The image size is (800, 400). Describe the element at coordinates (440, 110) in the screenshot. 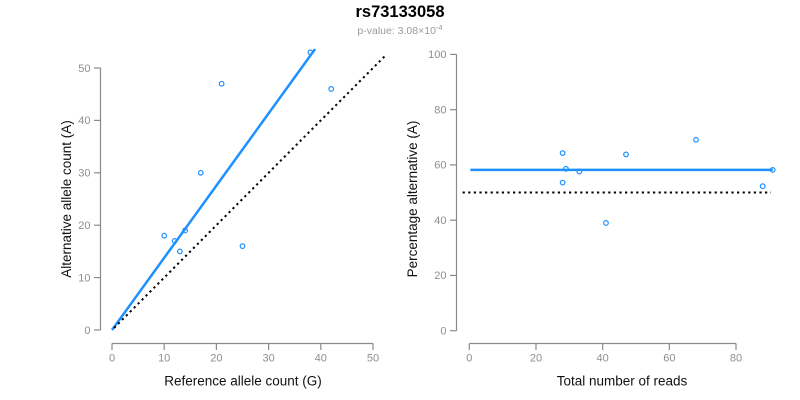

I see `y-tick-label: 80` at that location.